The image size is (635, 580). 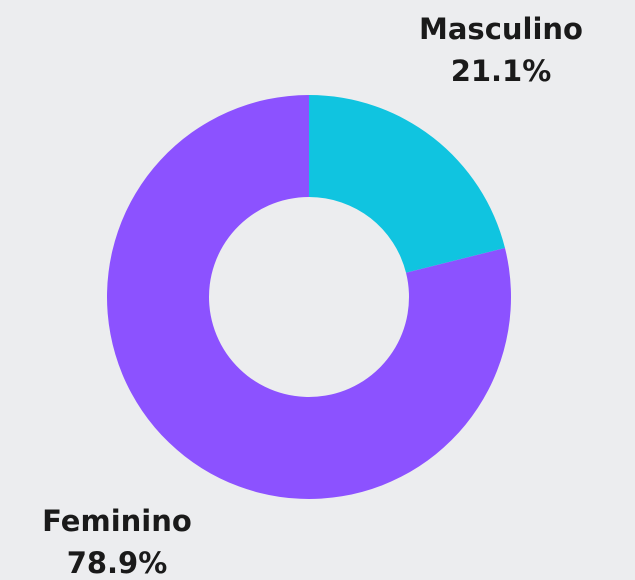 What do you see at coordinates (117, 521) in the screenshot?
I see `slice-label: Feminino` at bounding box center [117, 521].